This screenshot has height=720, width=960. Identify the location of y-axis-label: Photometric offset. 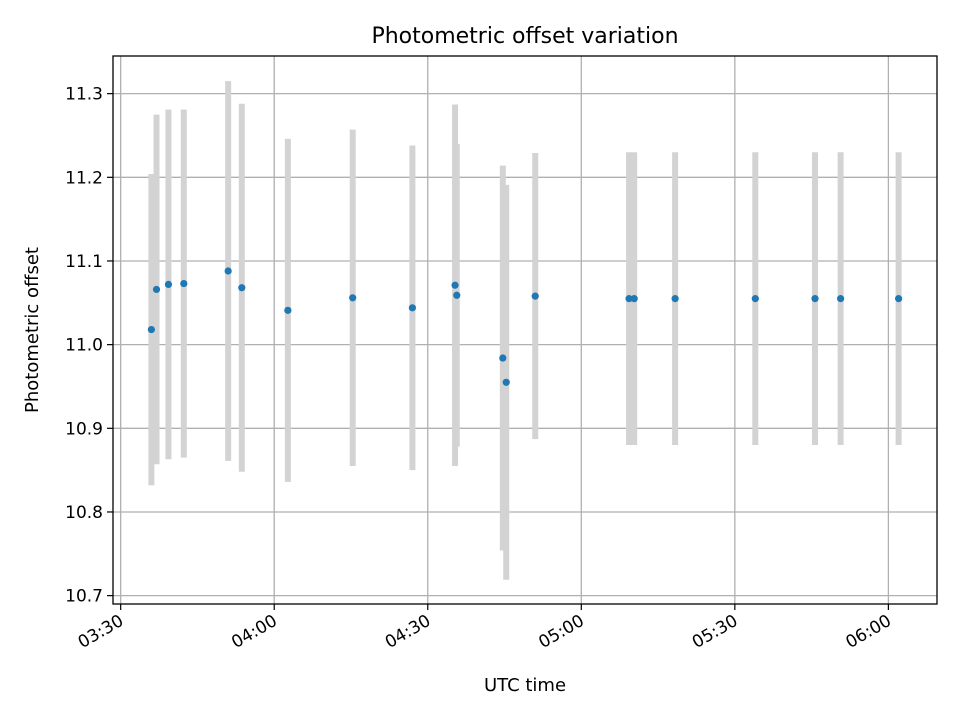
(32, 330).